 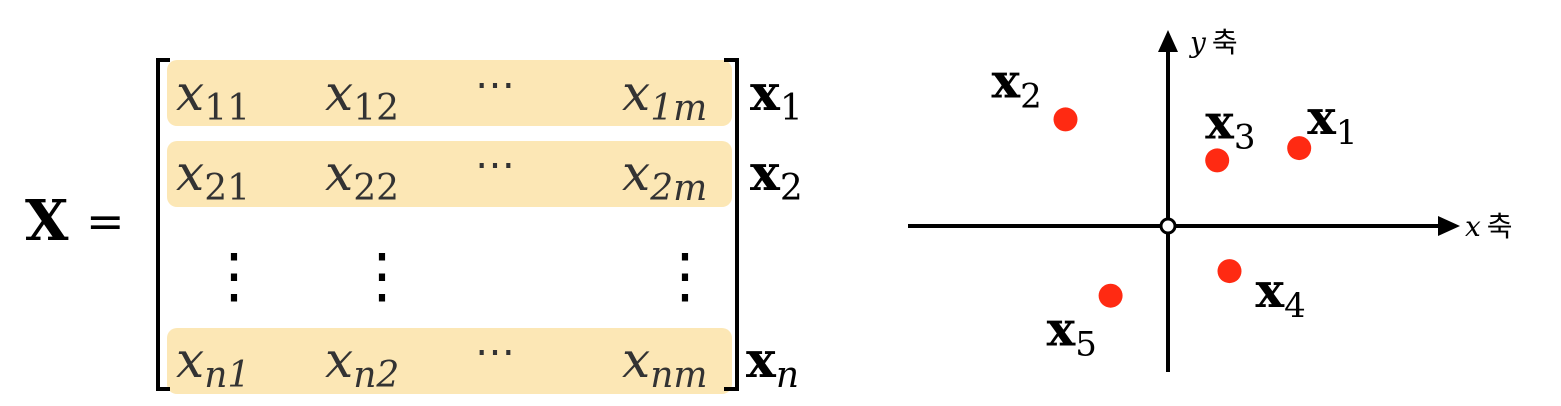 I want to click on origin-marker, so click(x=1168, y=226).